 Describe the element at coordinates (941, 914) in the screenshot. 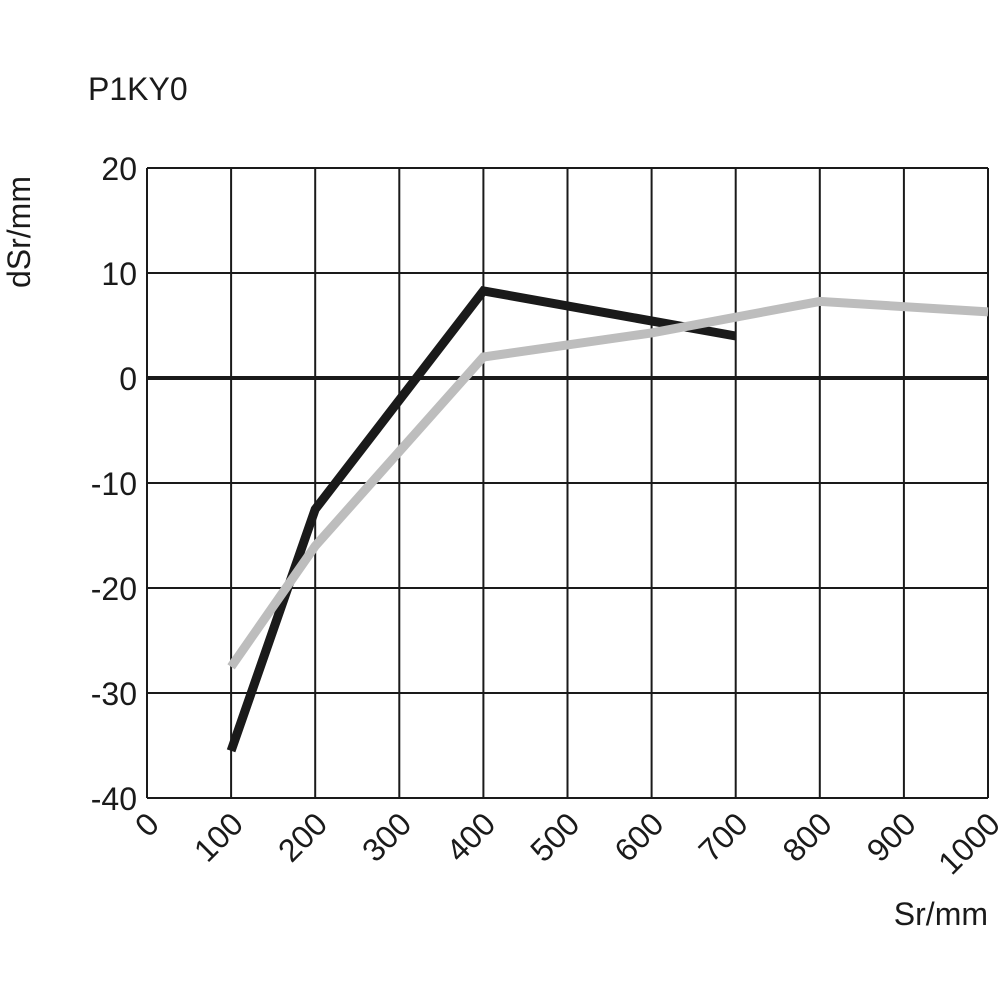

I see `x-axis-title: Sr/mm` at that location.